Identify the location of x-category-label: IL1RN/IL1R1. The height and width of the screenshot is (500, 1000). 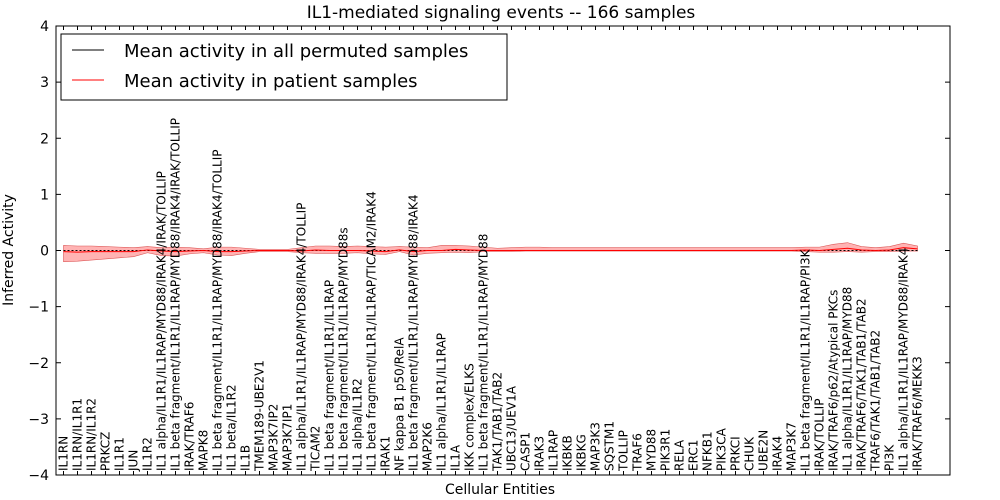
(78, 434).